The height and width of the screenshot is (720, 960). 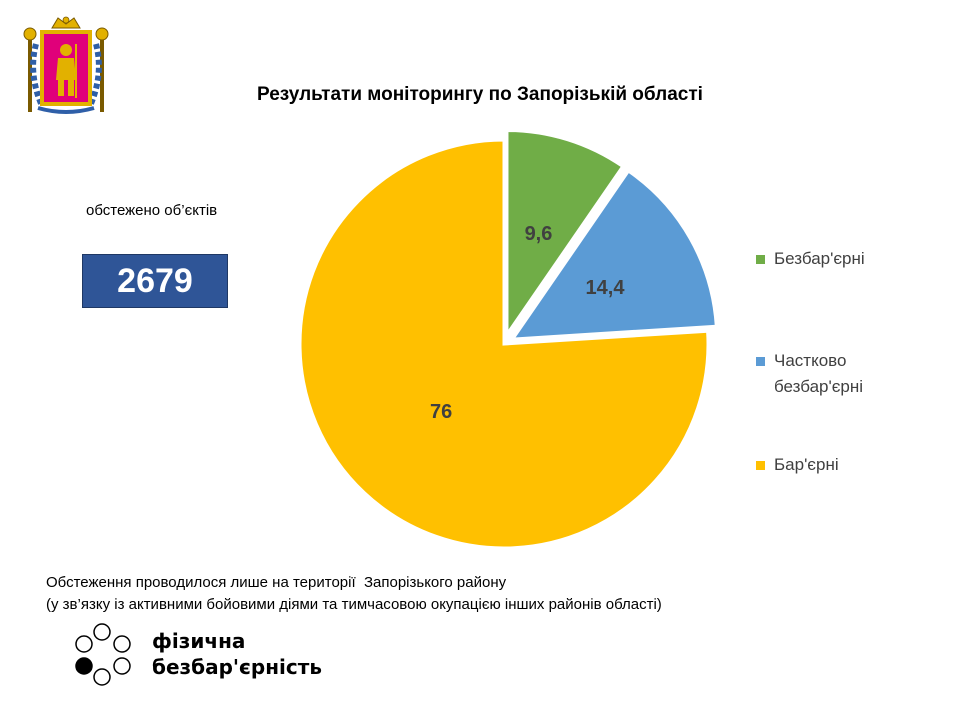 I want to click on legend-label: Частково безбар'єрні, so click(x=819, y=373).